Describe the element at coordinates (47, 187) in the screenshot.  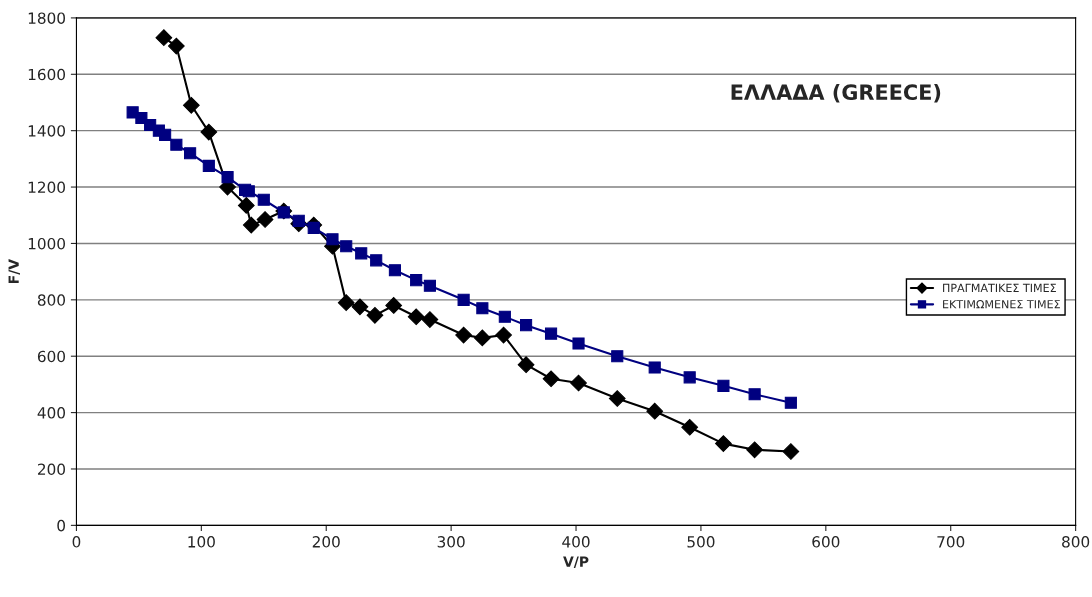
I see `y-tick-label: 1200` at that location.